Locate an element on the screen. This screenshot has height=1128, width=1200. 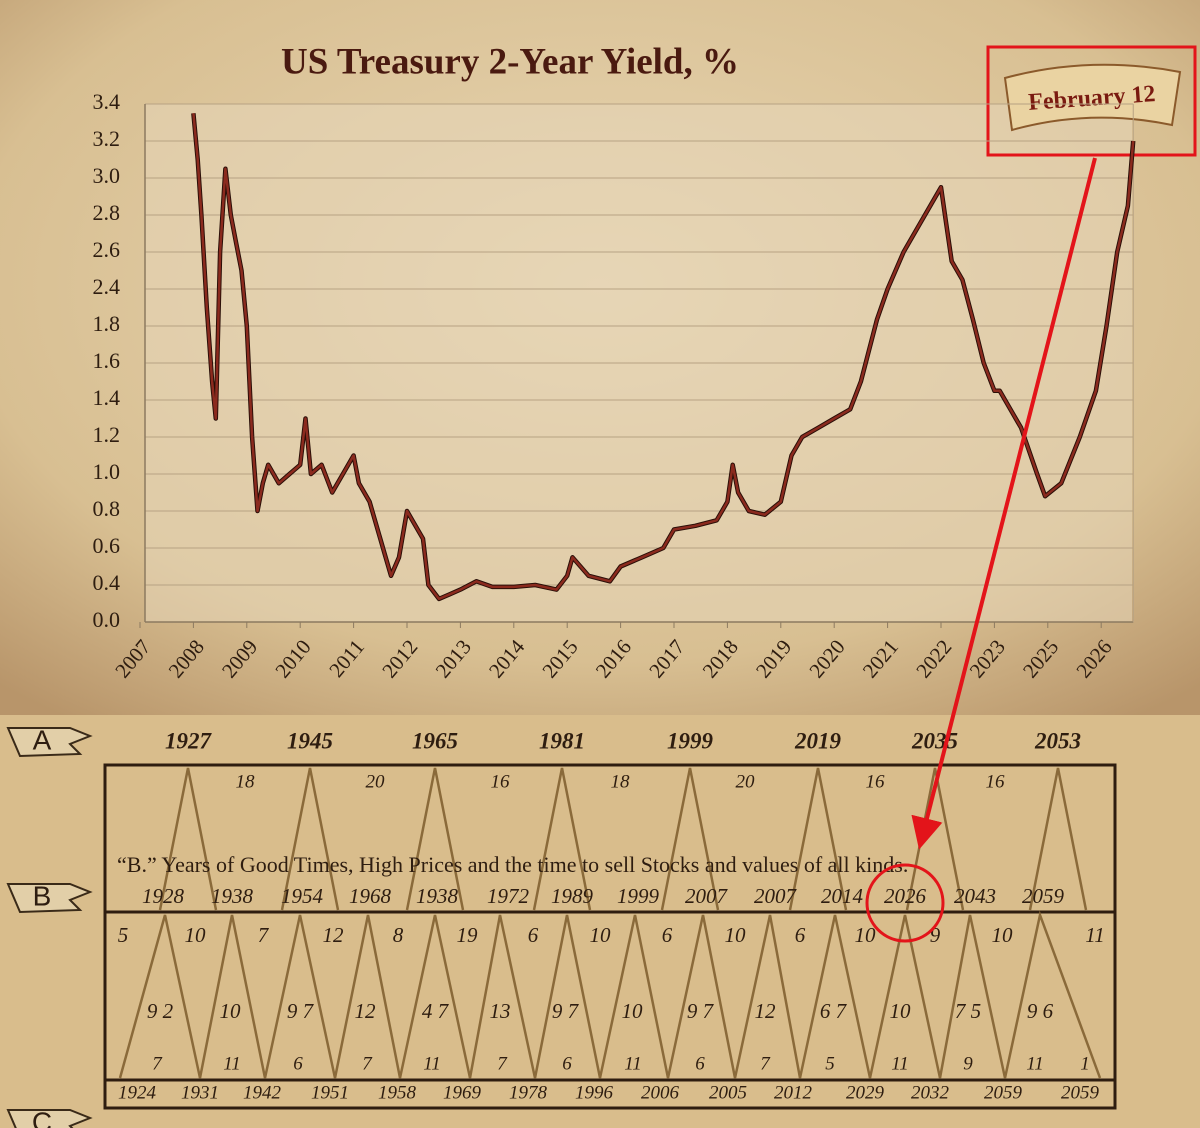
c-middle: 6 7 is located at coordinates (834, 1011).